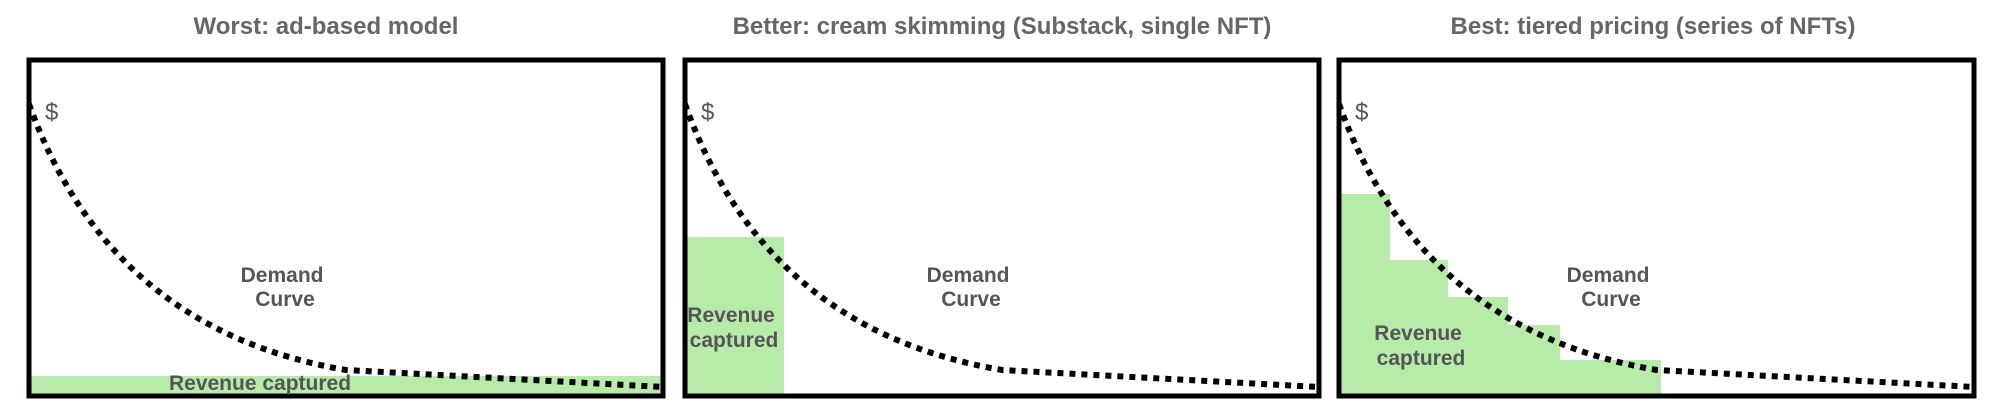 The image size is (1992, 416). What do you see at coordinates (1653, 26) in the screenshot?
I see `panel-title: Best: tiered pricing (series of NFTs)` at bounding box center [1653, 26].